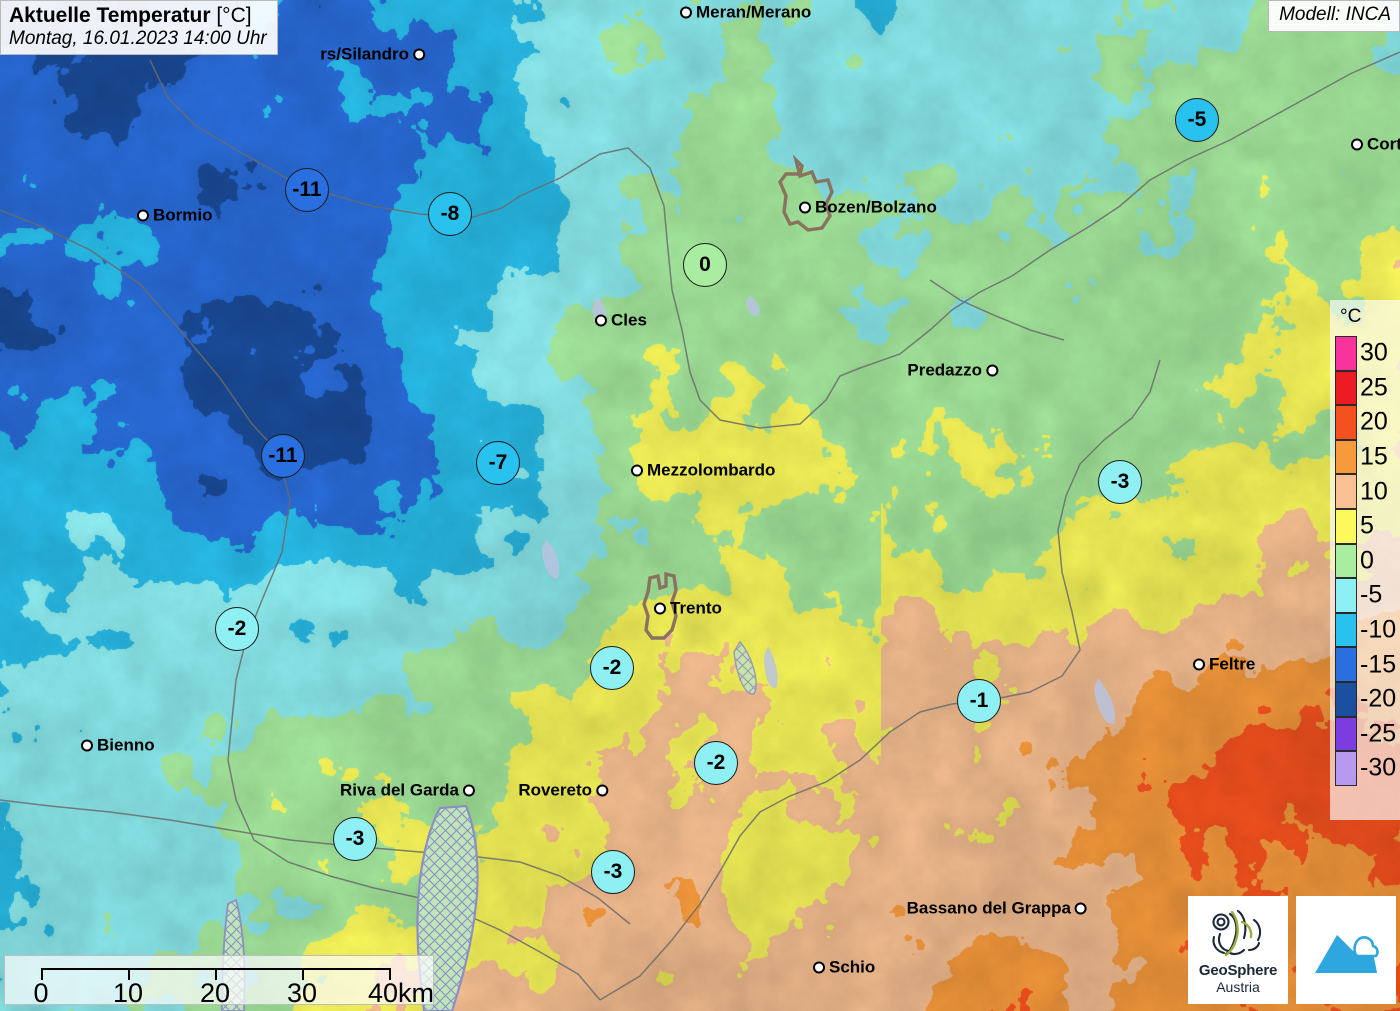 This screenshot has width=1400, height=1011. I want to click on colorbar-tick-label: -15, so click(1378, 664).